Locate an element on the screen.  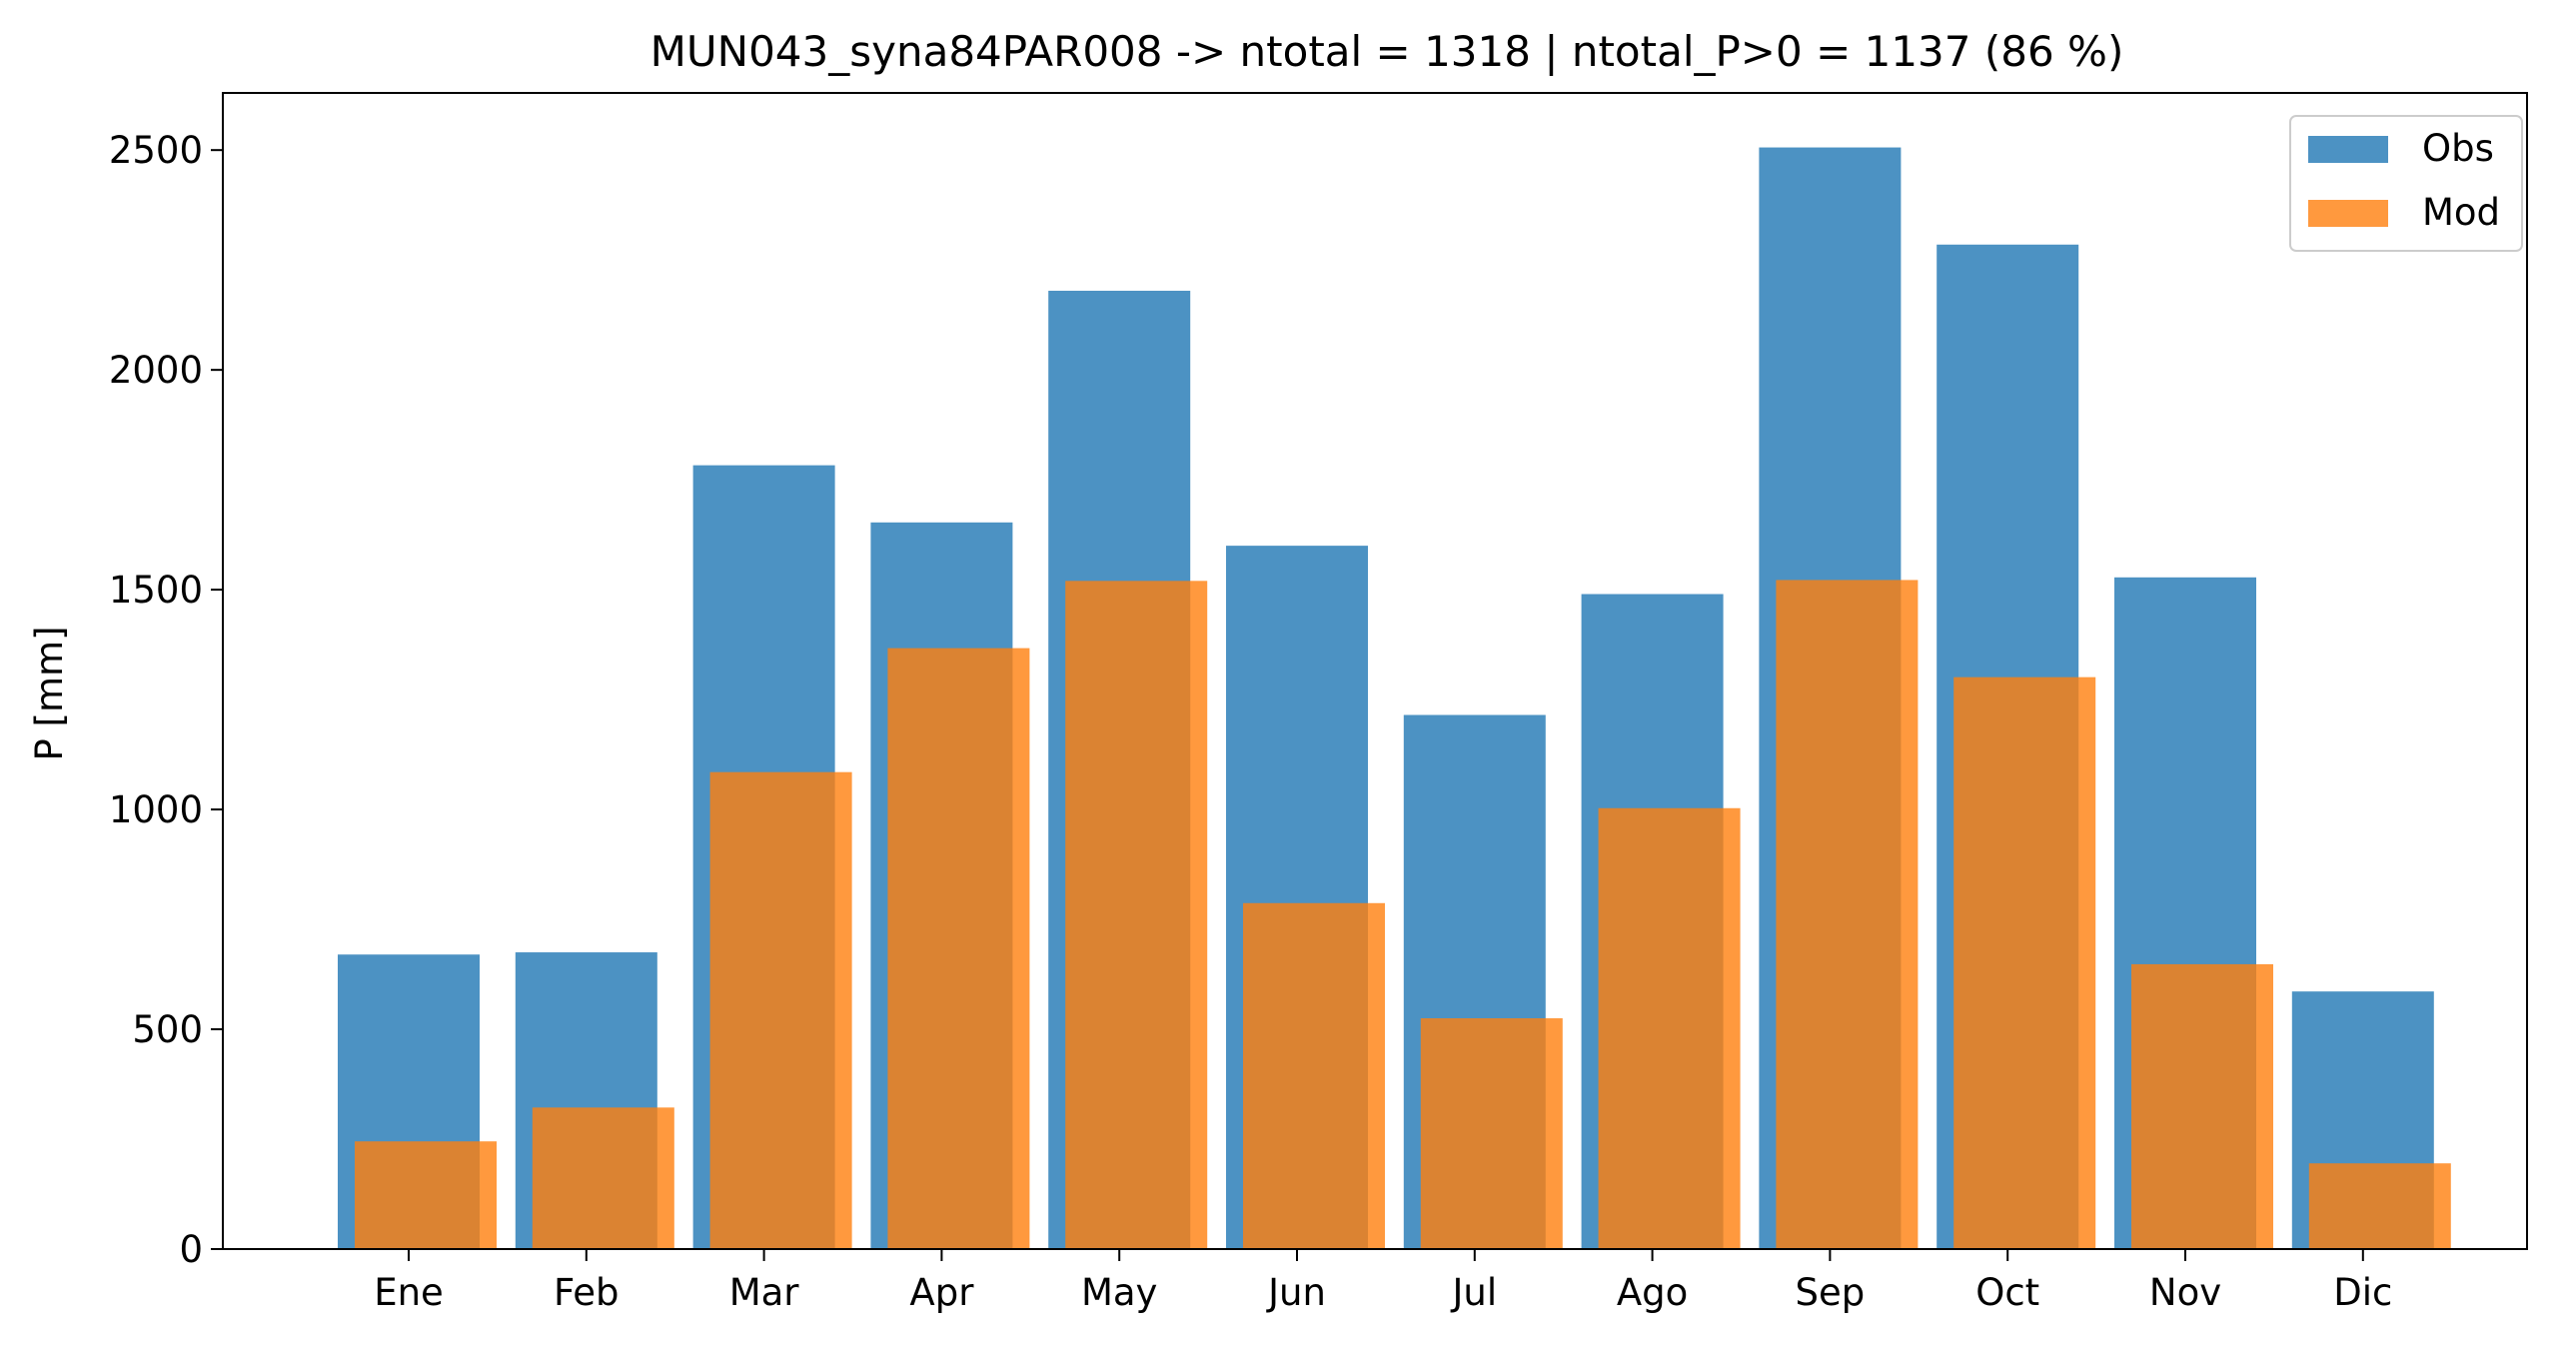
bar-mod-sep is located at coordinates (1847, 915).